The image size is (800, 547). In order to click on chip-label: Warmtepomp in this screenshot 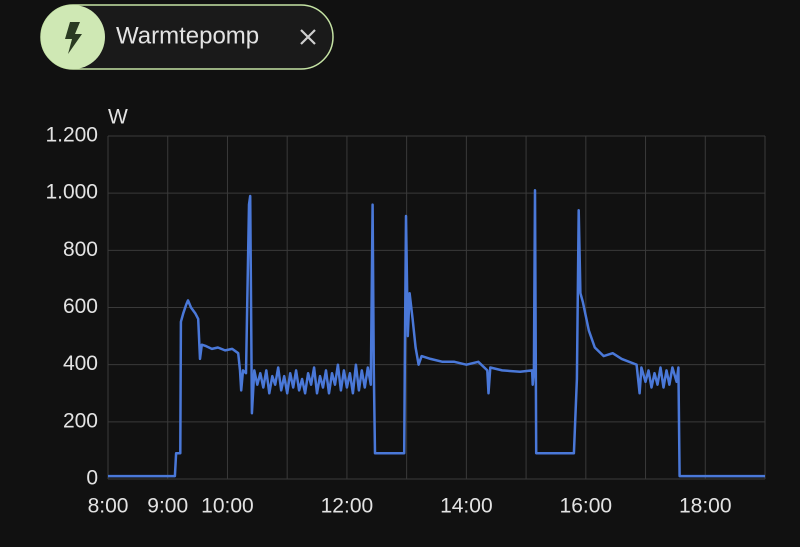, I will do `click(187, 35)`.